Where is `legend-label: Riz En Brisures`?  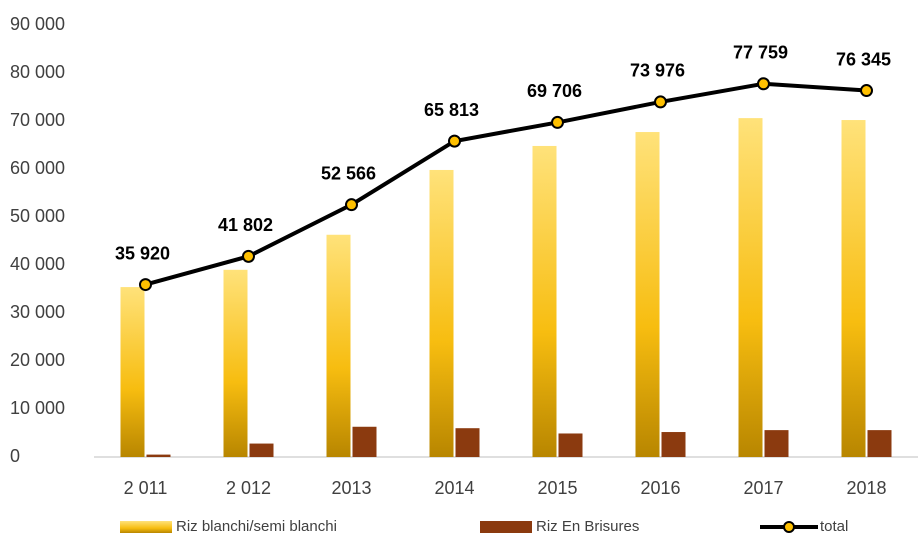
legend-label: Riz En Brisures is located at coordinates (587, 526).